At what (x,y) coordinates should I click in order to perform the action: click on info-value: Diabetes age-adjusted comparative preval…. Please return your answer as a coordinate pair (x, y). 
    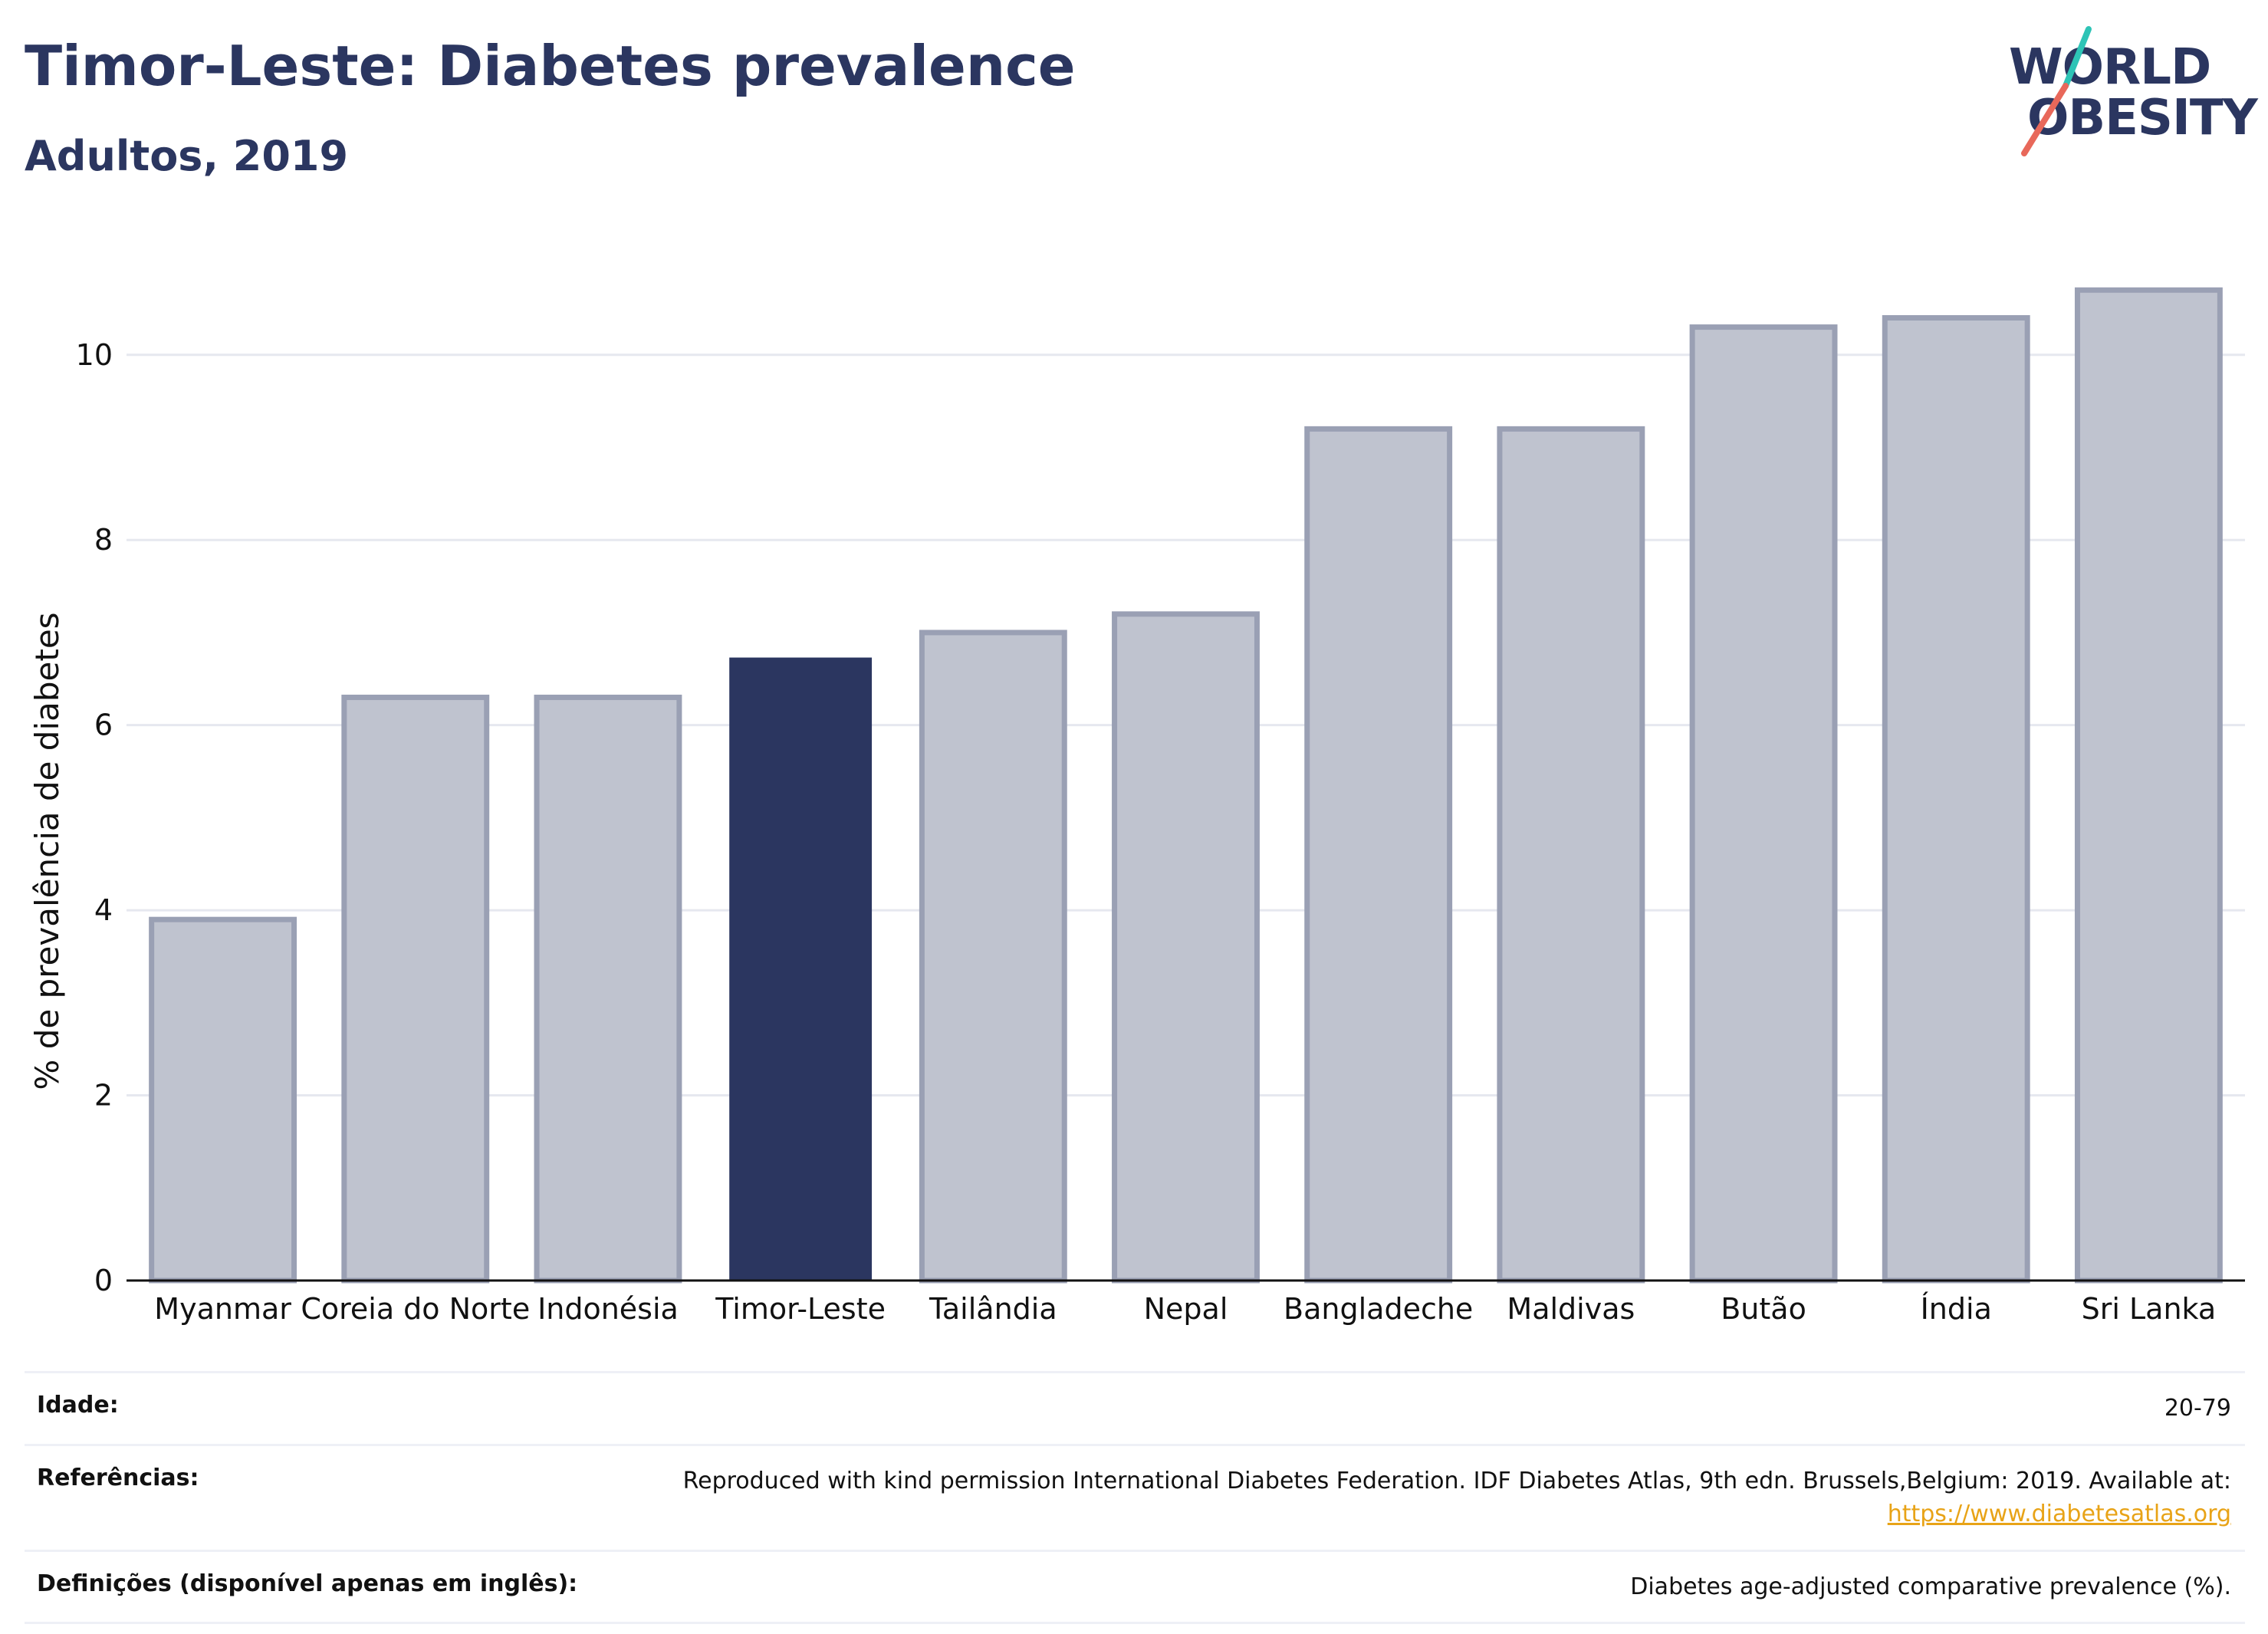
    Looking at the image, I should click on (1930, 1587).